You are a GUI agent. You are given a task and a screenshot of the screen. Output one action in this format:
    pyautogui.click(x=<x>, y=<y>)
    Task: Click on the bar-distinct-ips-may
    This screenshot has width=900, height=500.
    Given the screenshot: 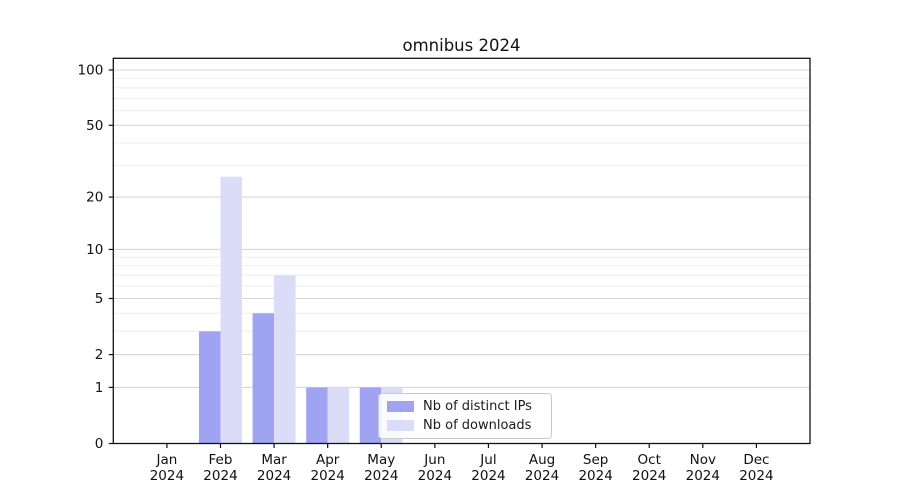 What is the action you would take?
    pyautogui.click(x=370, y=415)
    